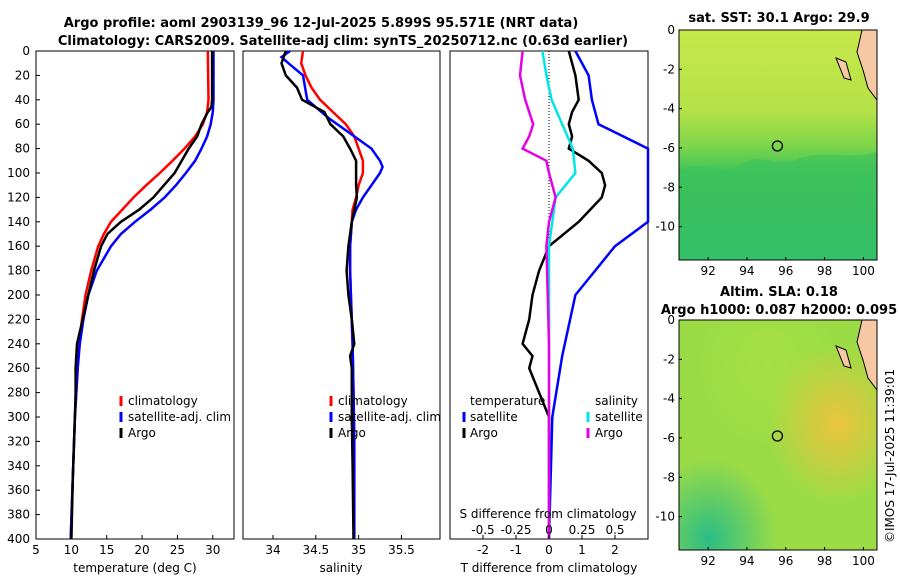 This screenshot has width=900, height=580. I want to click on sst-map-title: sat. SST: 30.1 Argo: 29.9, so click(778, 18).